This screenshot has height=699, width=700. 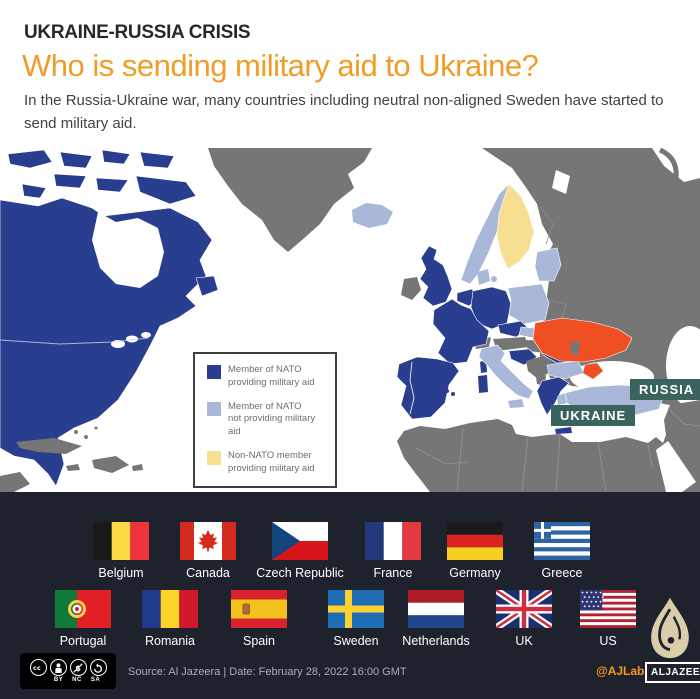 I want to click on africa-borders, so click(x=557, y=449).